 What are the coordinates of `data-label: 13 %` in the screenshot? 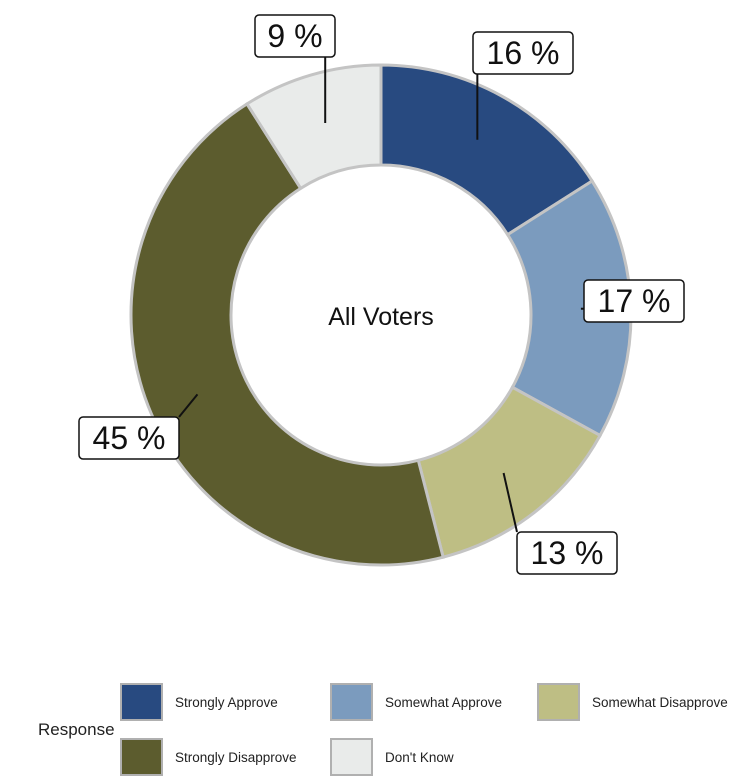 It's located at (567, 553).